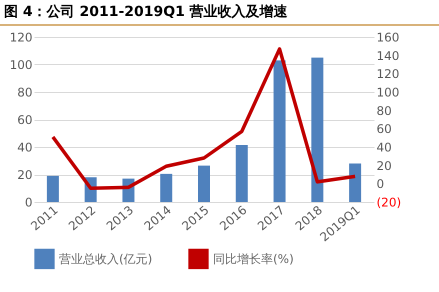 The image size is (439, 292). Describe the element at coordinates (28, 203) in the screenshot. I see `y-tick-label: 0` at that location.